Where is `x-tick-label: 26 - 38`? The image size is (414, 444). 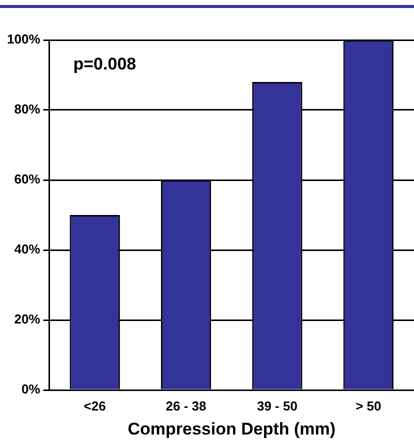 x-tick-label: 26 - 38 is located at coordinates (186, 406).